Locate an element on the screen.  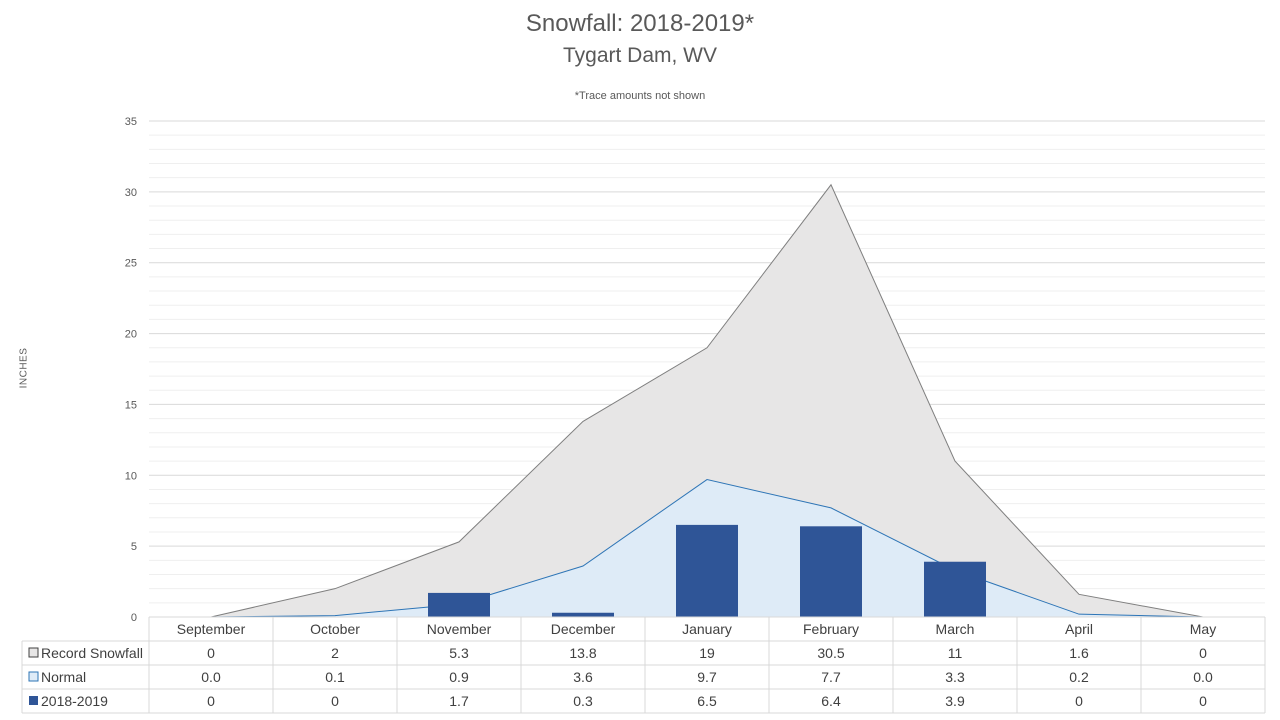
table-cell: 0.1 is located at coordinates (335, 677).